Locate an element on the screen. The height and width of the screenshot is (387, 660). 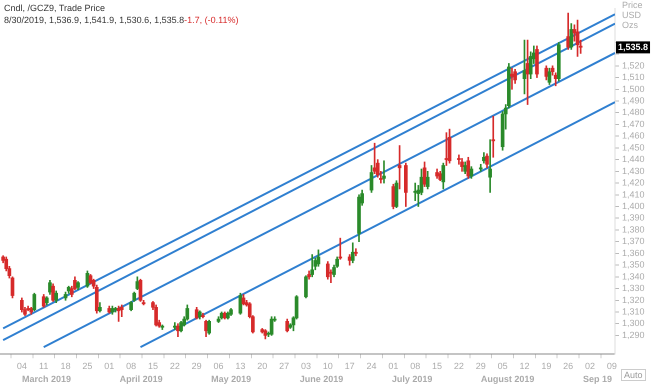
y-tick-label: 1,440 is located at coordinates (633, 159).